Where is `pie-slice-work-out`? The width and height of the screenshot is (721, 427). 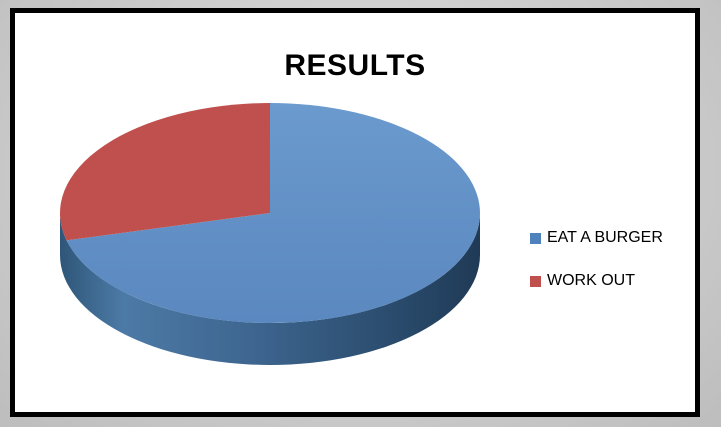 pie-slice-work-out is located at coordinates (165, 171).